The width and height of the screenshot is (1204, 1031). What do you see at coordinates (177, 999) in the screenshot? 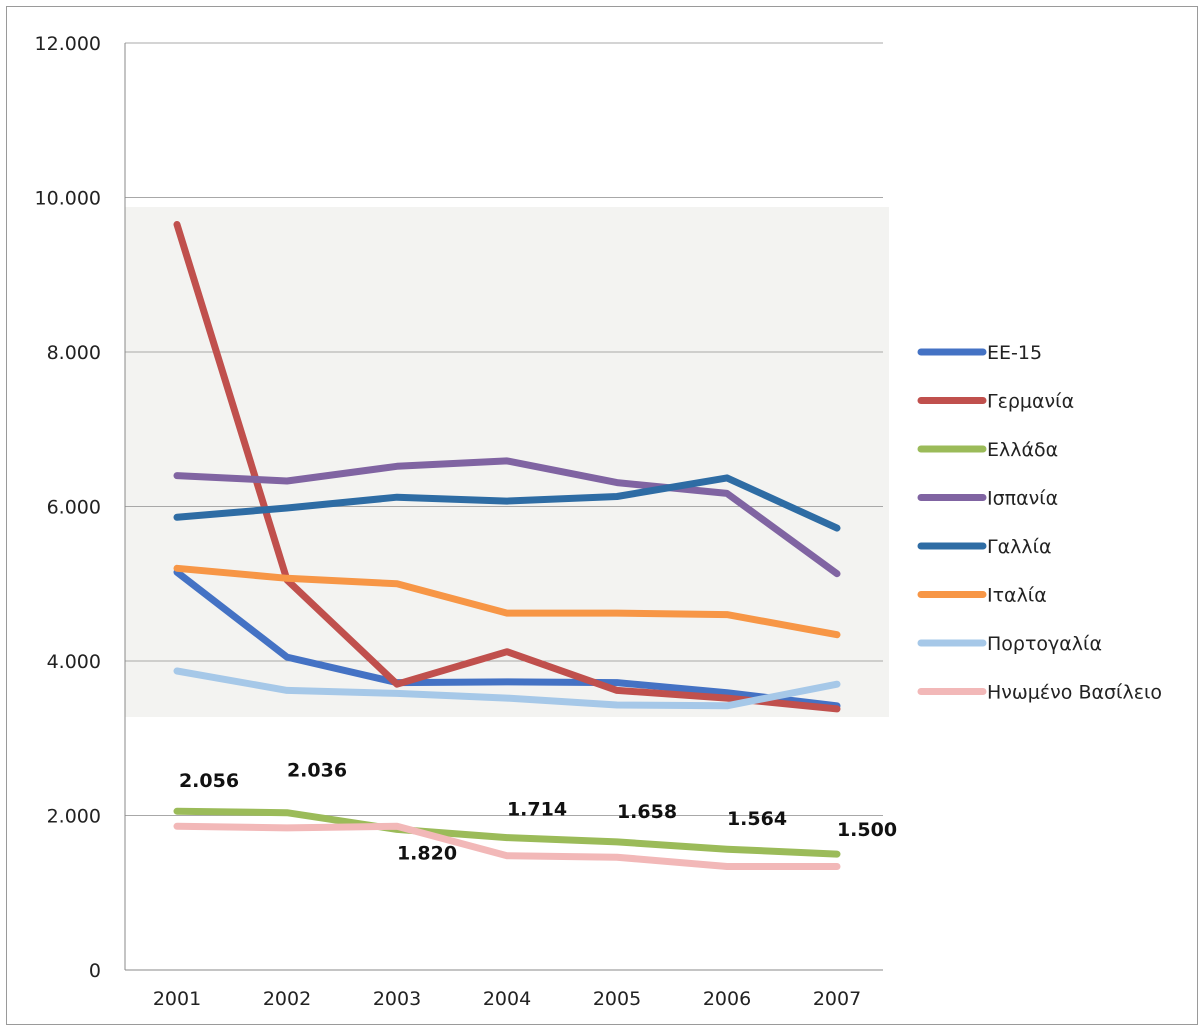
I see `x-tick-label: 2001` at bounding box center [177, 999].